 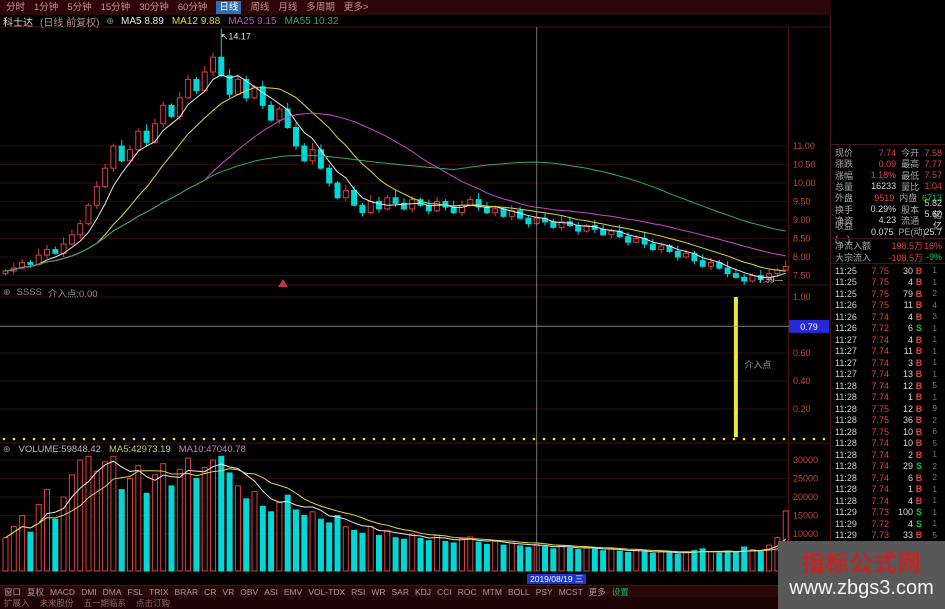 I want to click on tick-time: 11:29, so click(x=846, y=512).